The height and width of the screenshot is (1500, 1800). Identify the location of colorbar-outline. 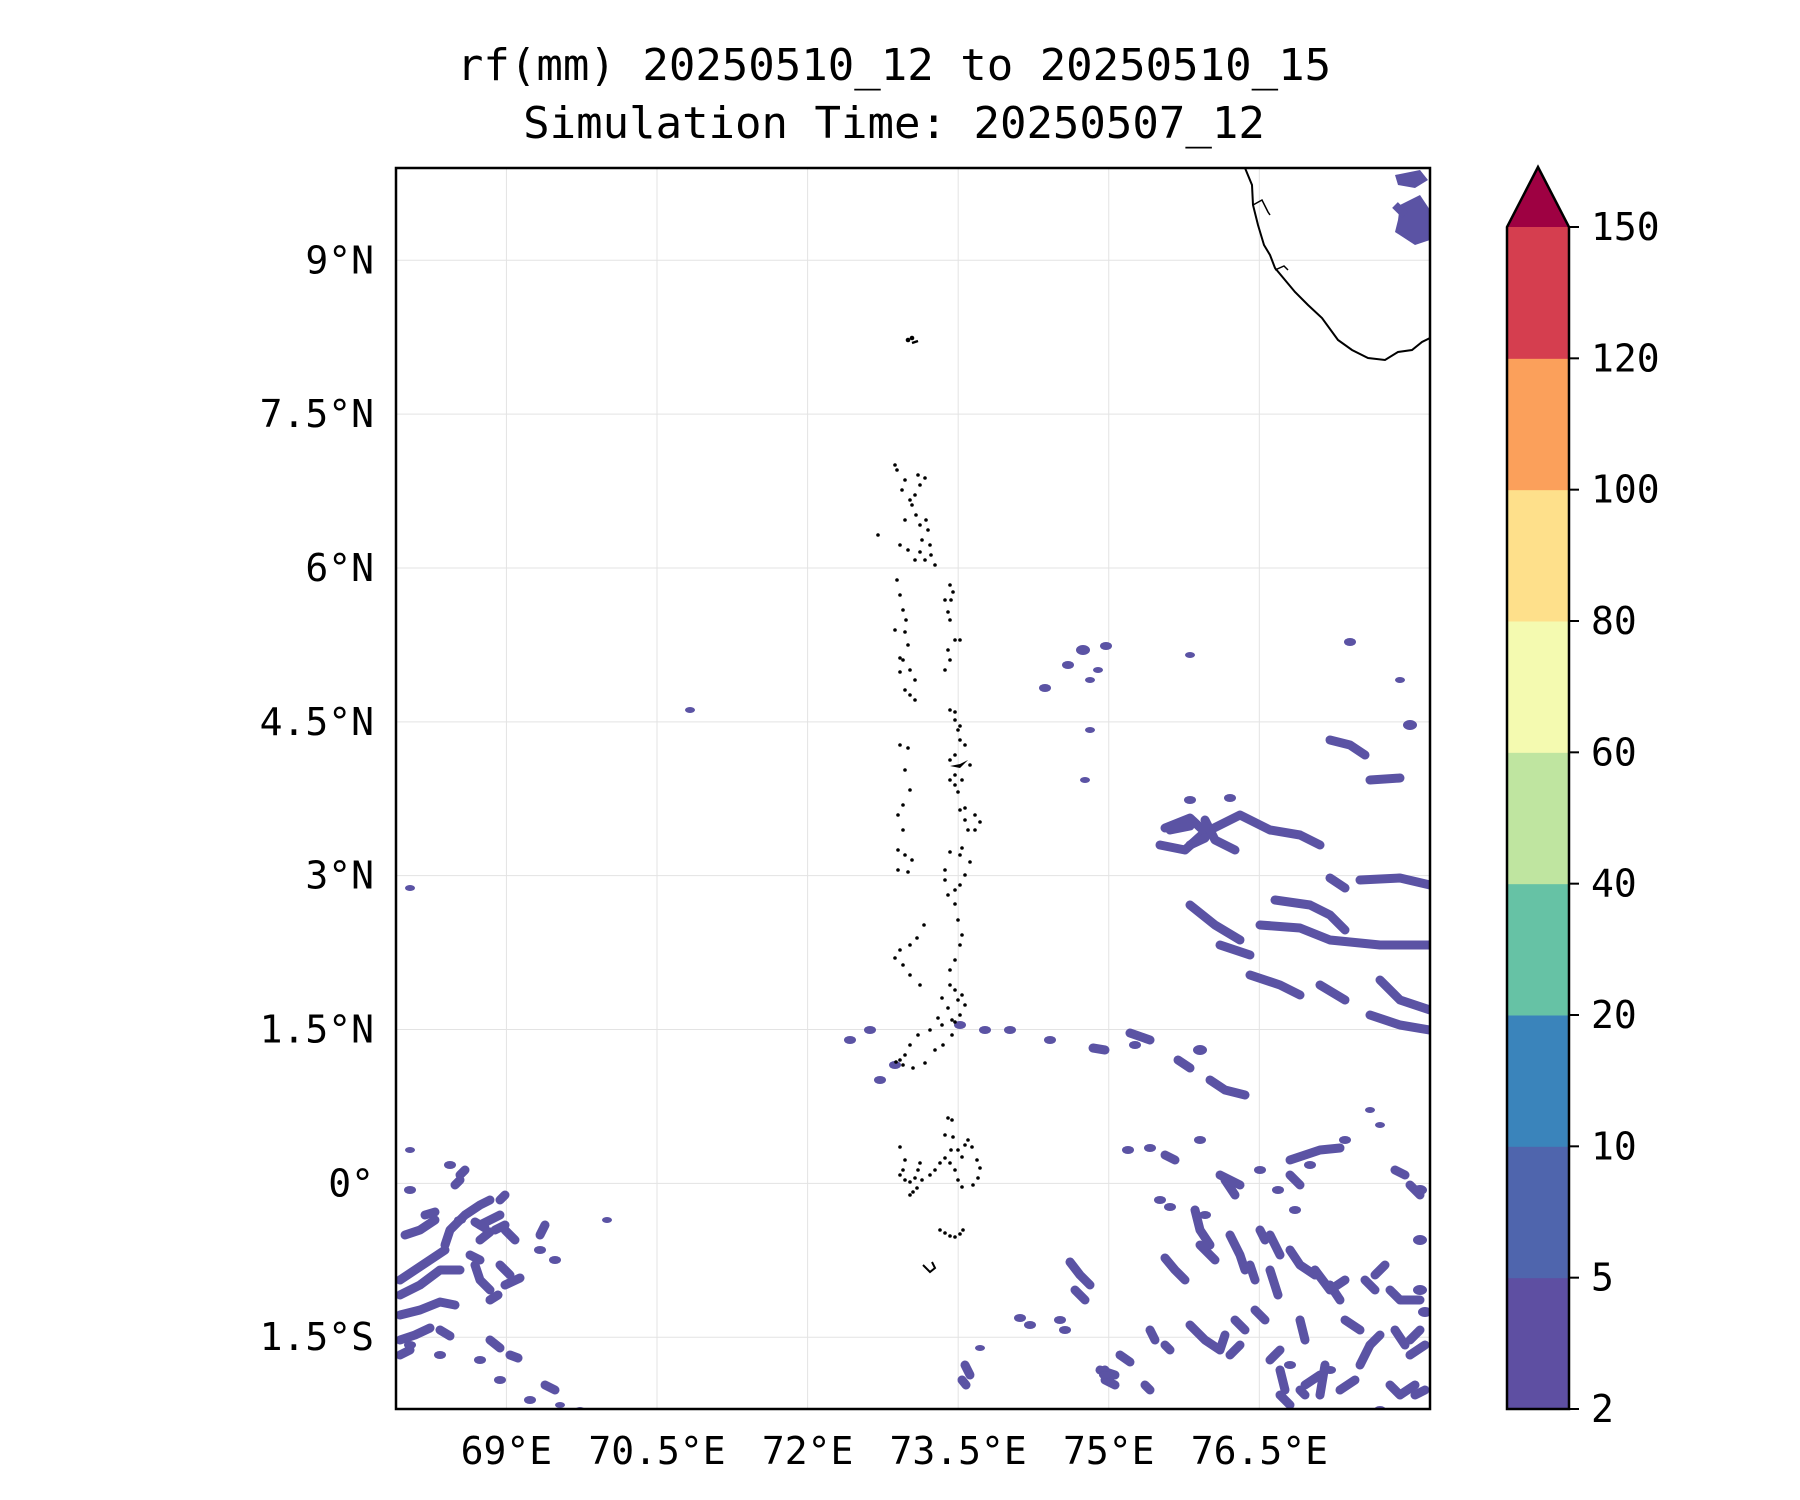
(1538, 787).